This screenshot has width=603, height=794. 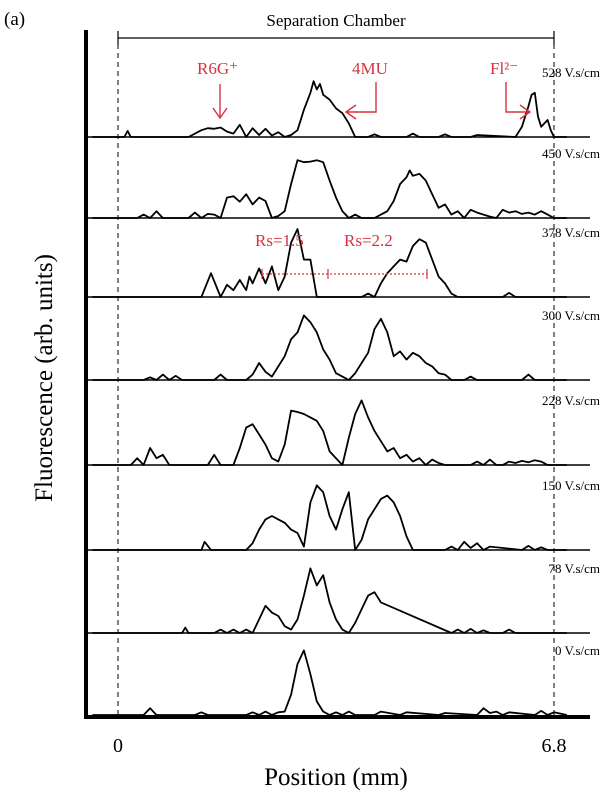 I want to click on arrow-4mu, so click(x=360, y=101).